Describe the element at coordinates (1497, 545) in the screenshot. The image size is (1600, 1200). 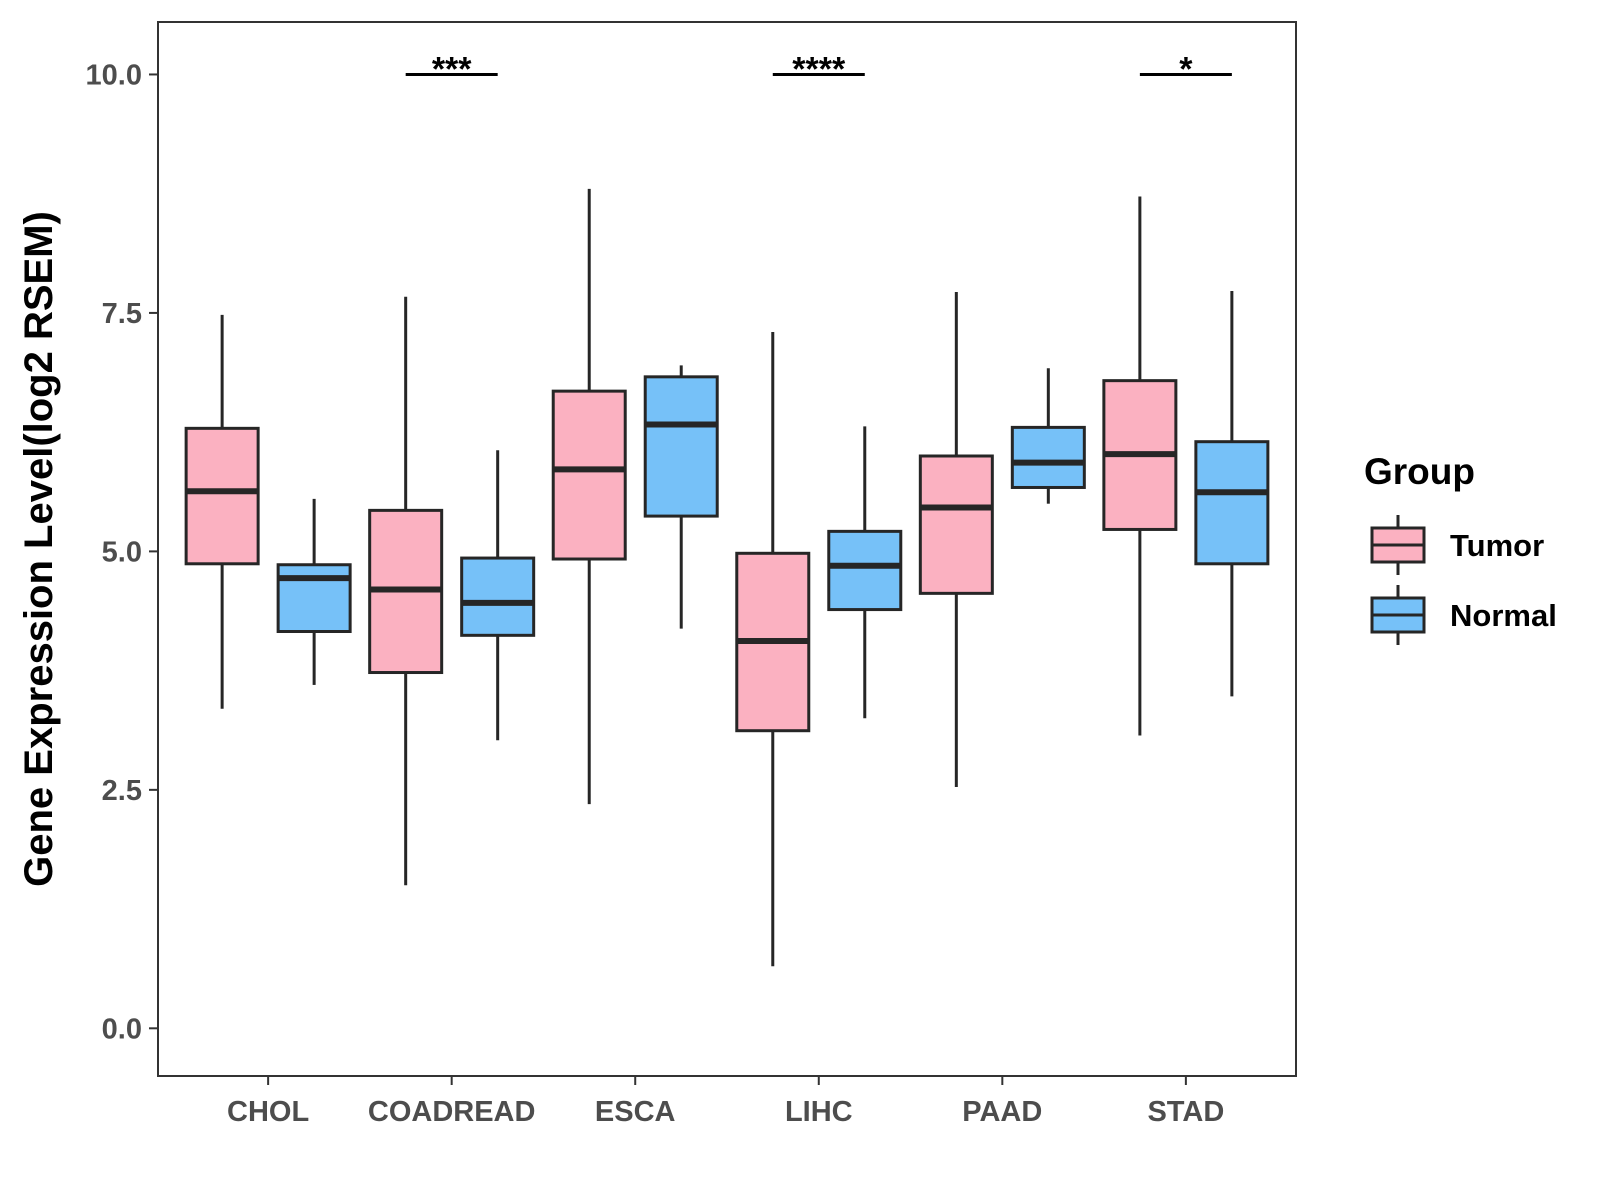
I see `legend-label: Tumor` at that location.